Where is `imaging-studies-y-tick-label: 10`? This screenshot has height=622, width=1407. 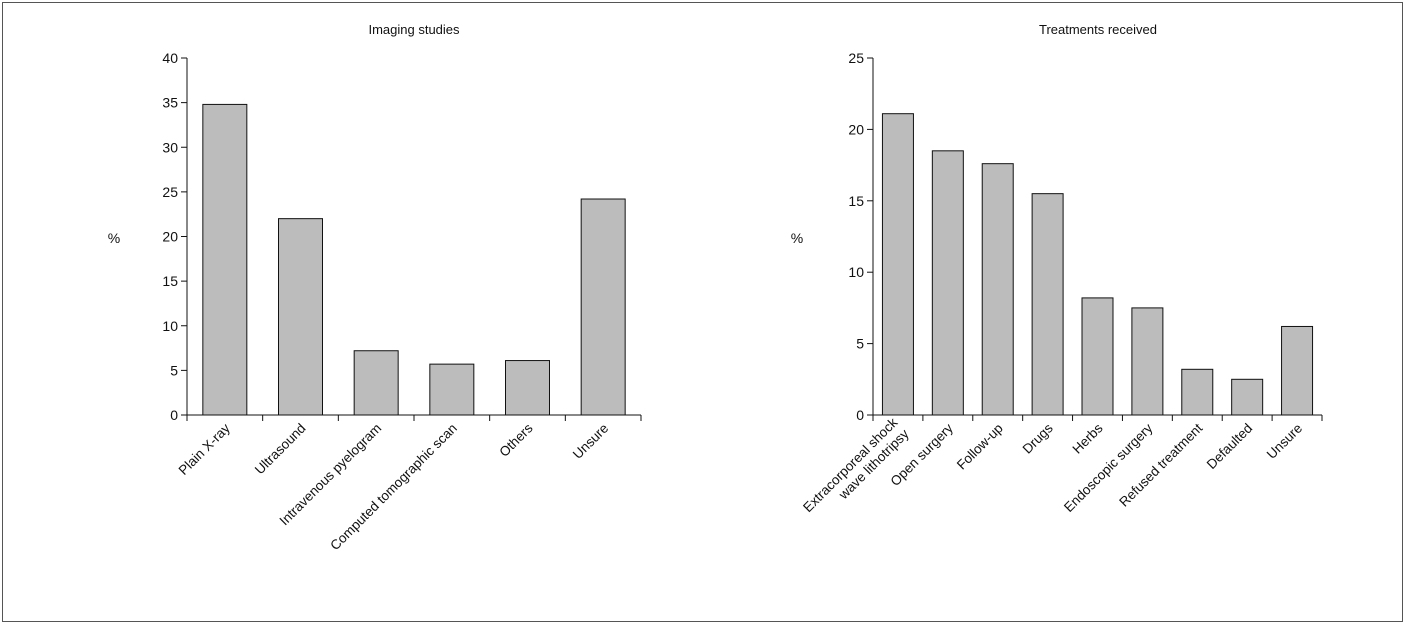
imaging-studies-y-tick-label: 10 is located at coordinates (170, 326).